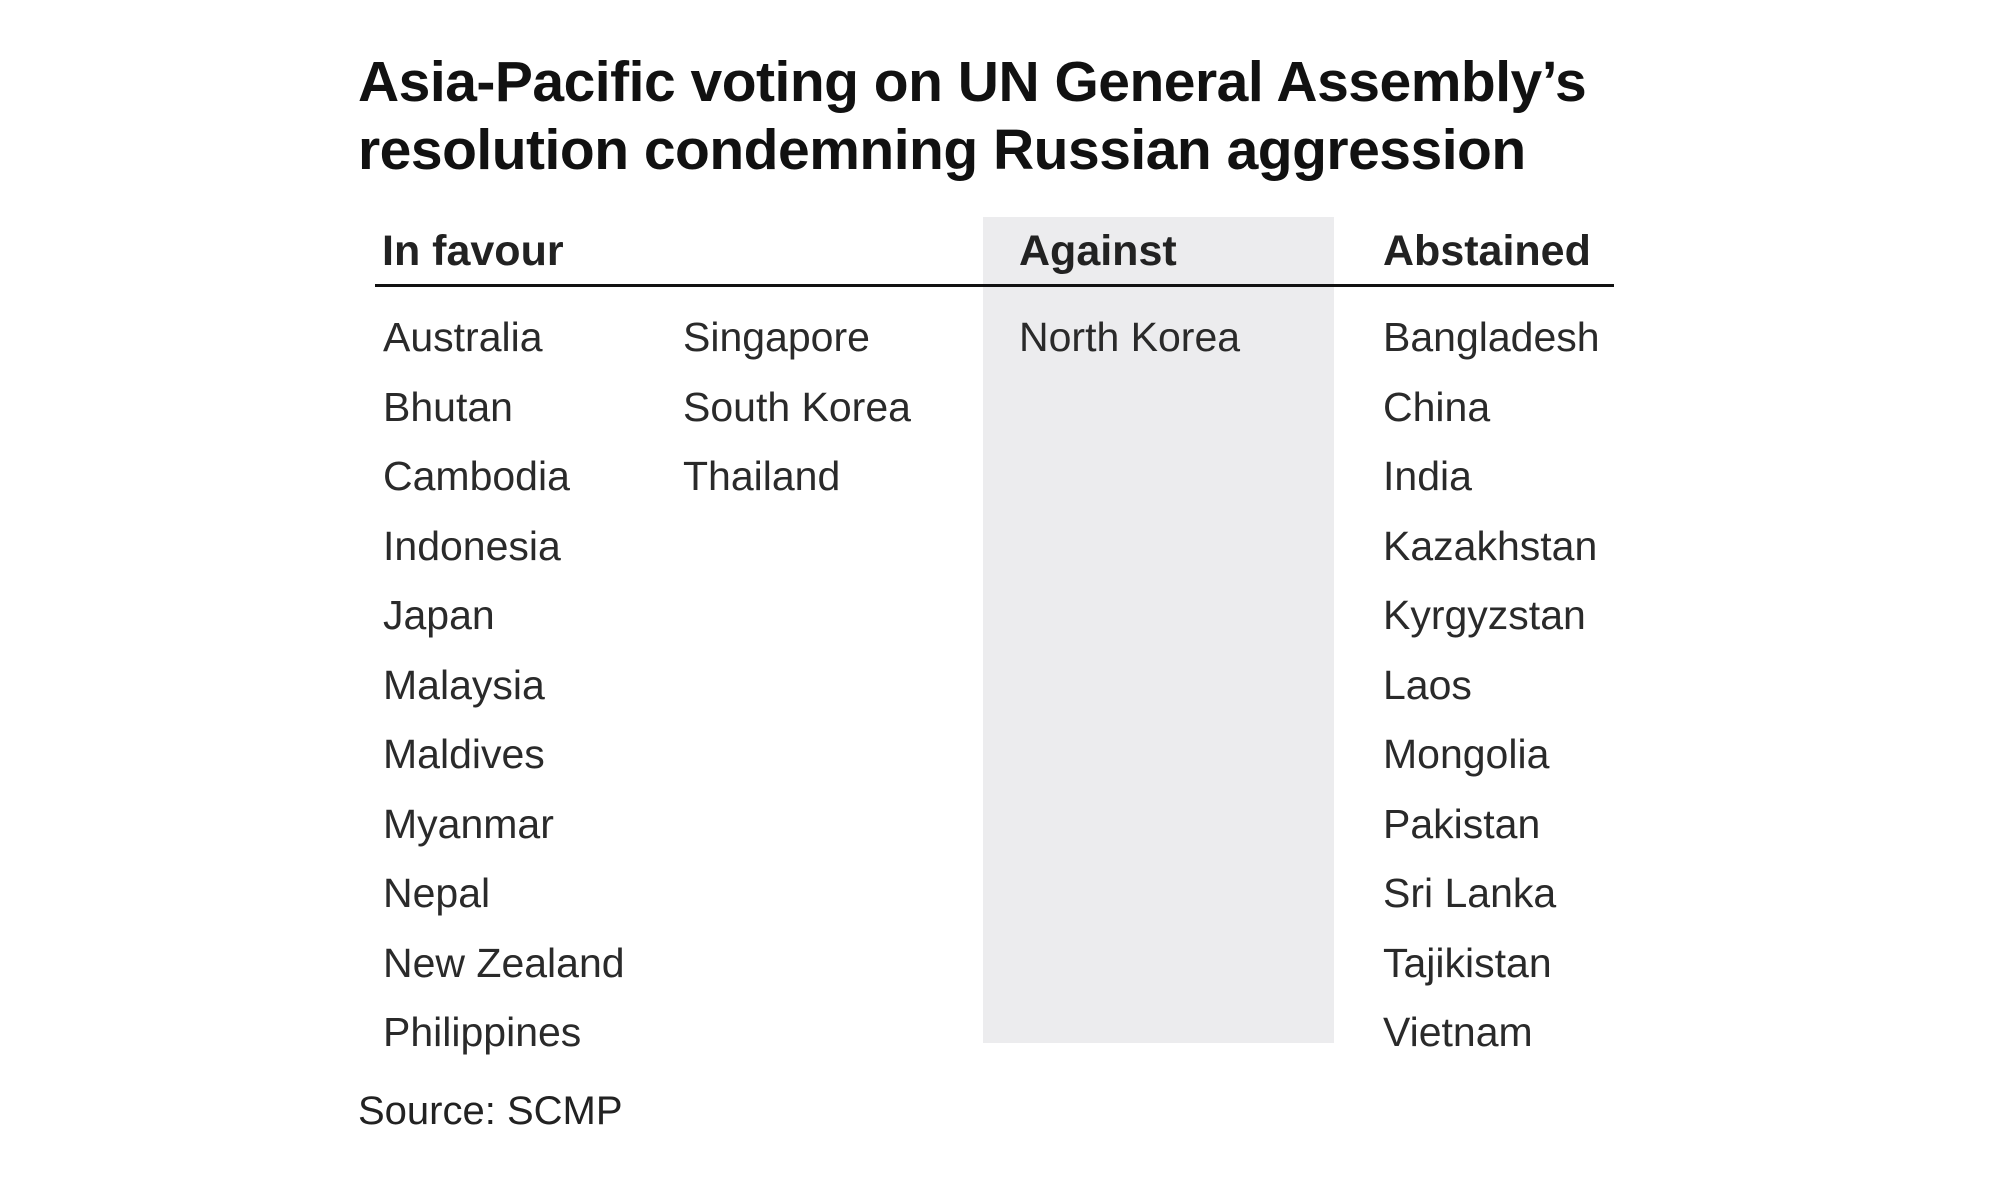 This screenshot has width=2000, height=1178. What do you see at coordinates (464, 684) in the screenshot?
I see `list-item: Malaysia` at bounding box center [464, 684].